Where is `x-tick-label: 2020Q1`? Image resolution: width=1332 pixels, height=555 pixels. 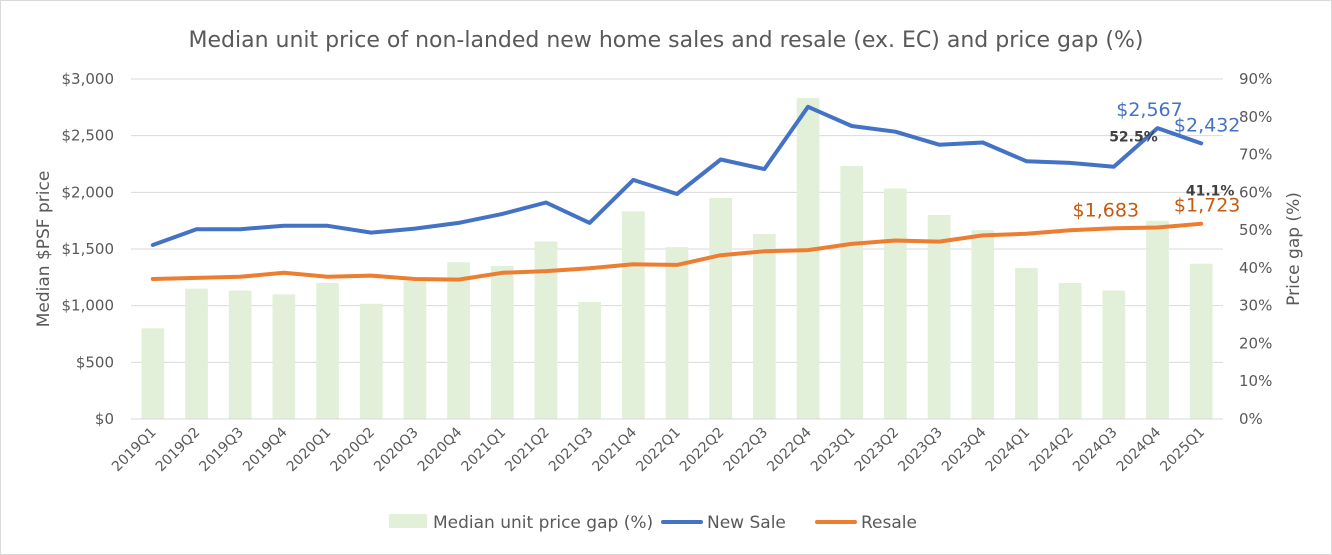
x-tick-label: 2020Q1 is located at coordinates (309, 450).